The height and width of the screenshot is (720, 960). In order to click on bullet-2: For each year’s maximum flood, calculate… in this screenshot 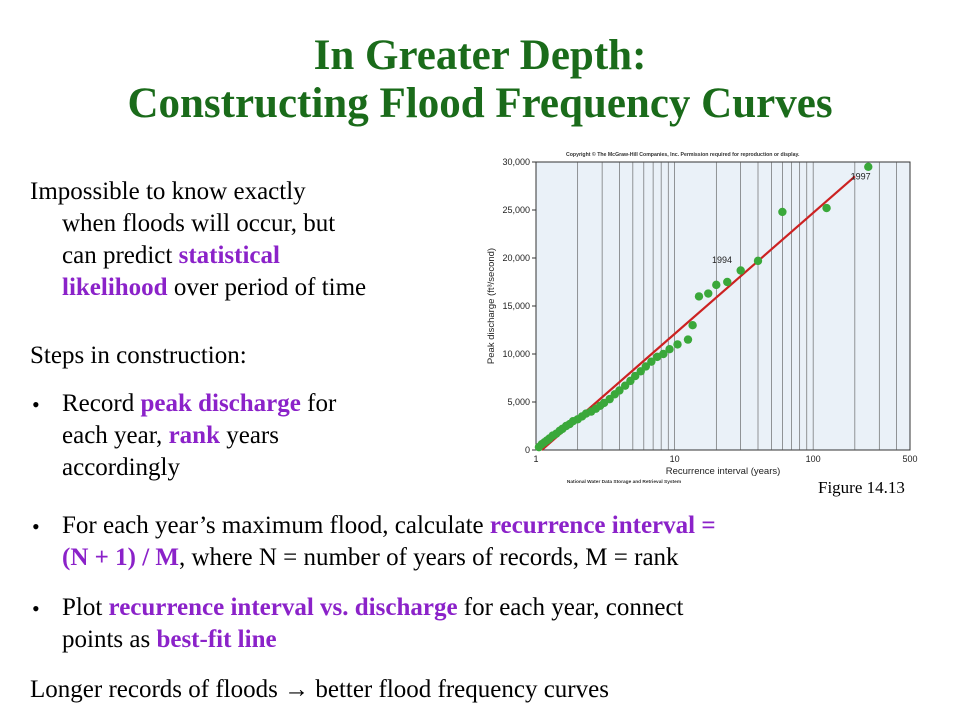, I will do `click(389, 541)`.